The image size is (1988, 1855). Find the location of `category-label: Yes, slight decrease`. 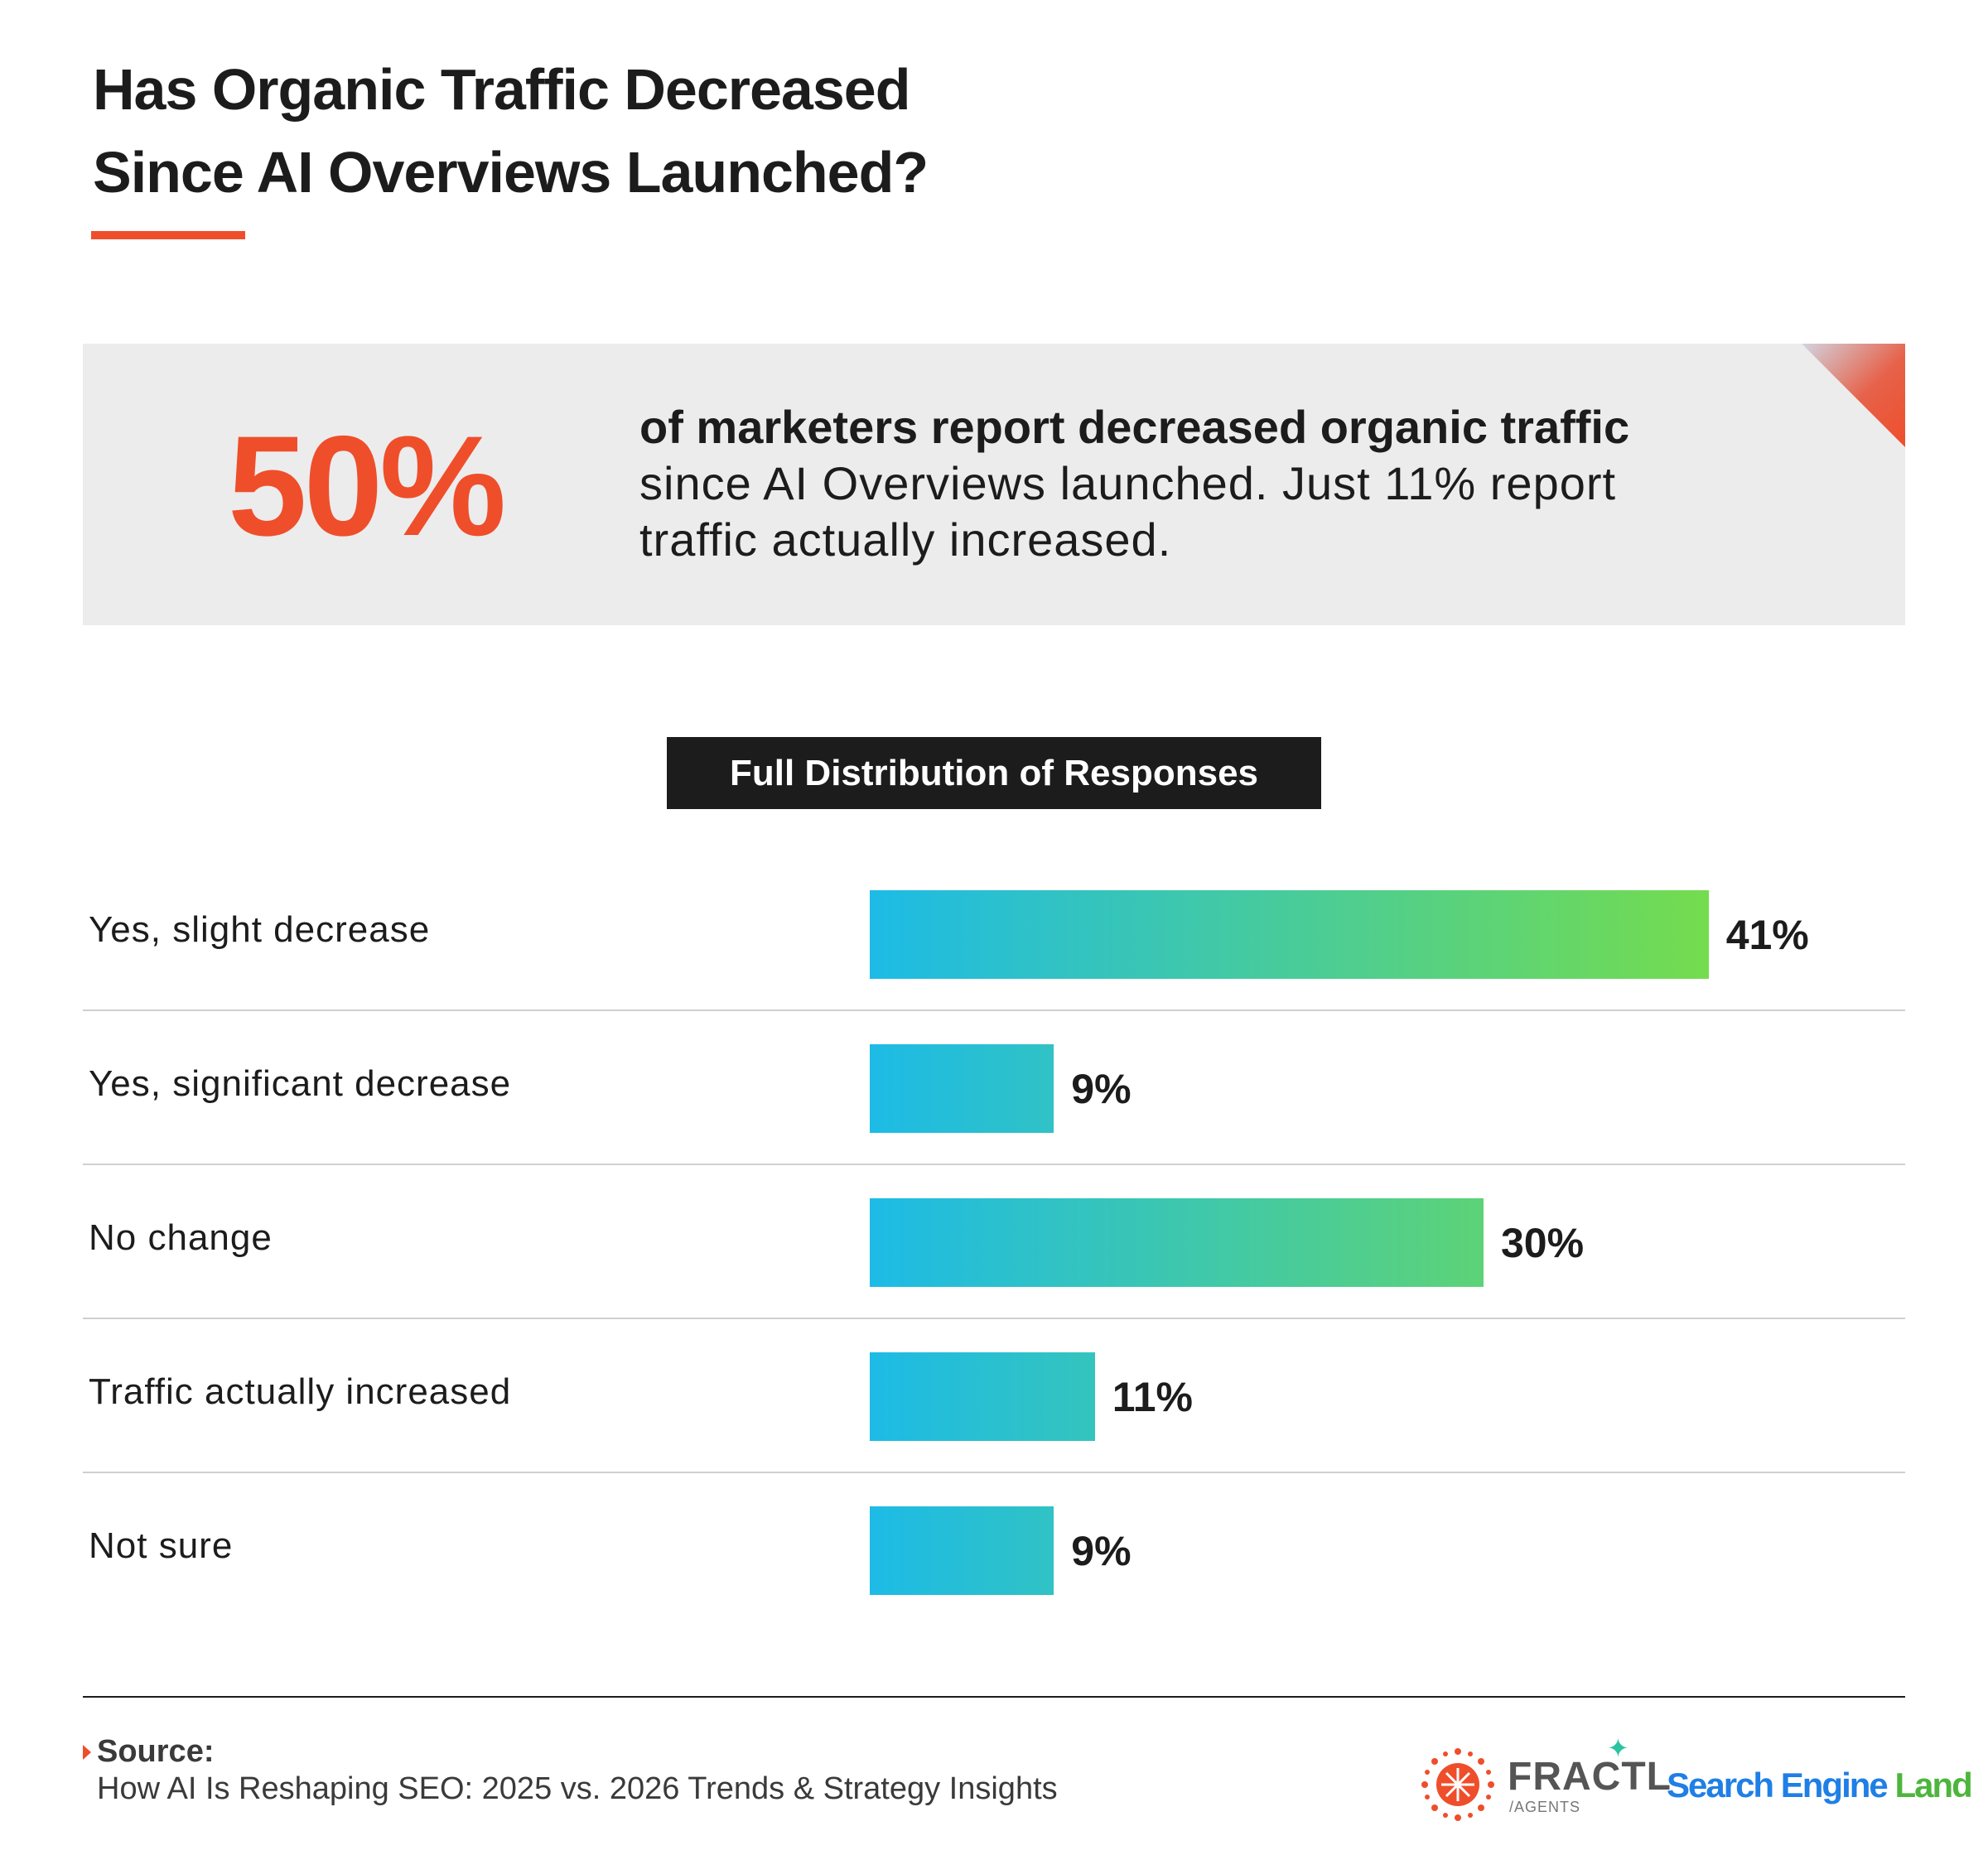

category-label: Yes, slight decrease is located at coordinates (260, 929).